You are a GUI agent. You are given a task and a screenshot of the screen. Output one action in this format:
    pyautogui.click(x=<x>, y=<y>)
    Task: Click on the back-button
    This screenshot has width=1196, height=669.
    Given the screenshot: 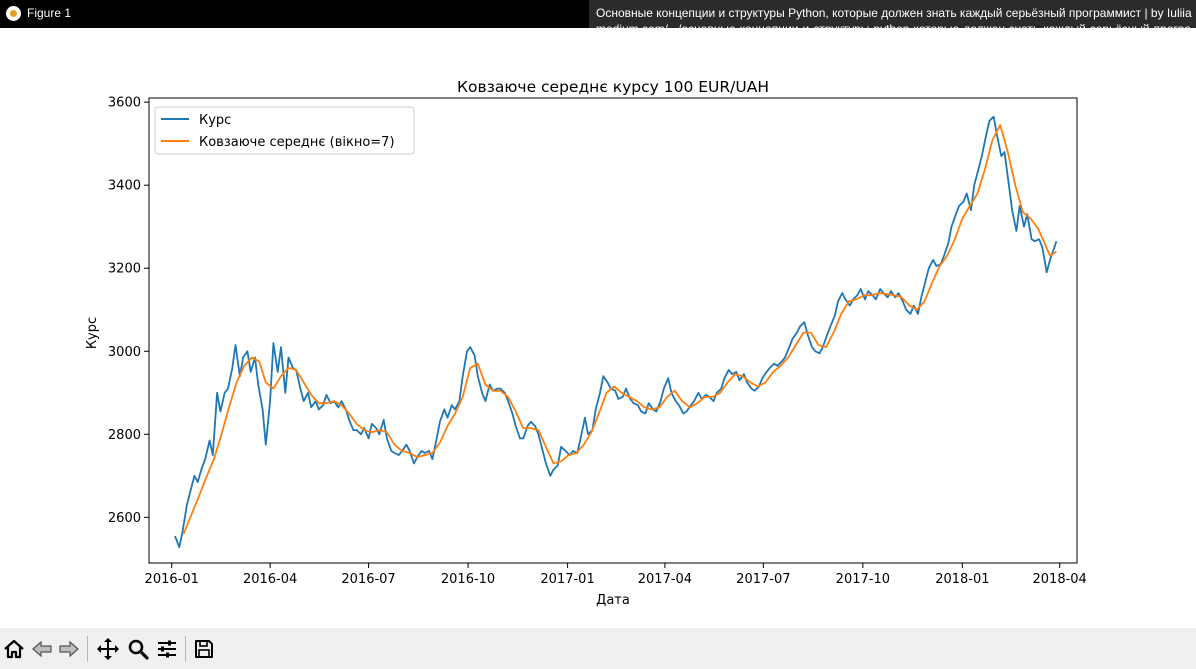 What is the action you would take?
    pyautogui.click(x=42, y=649)
    